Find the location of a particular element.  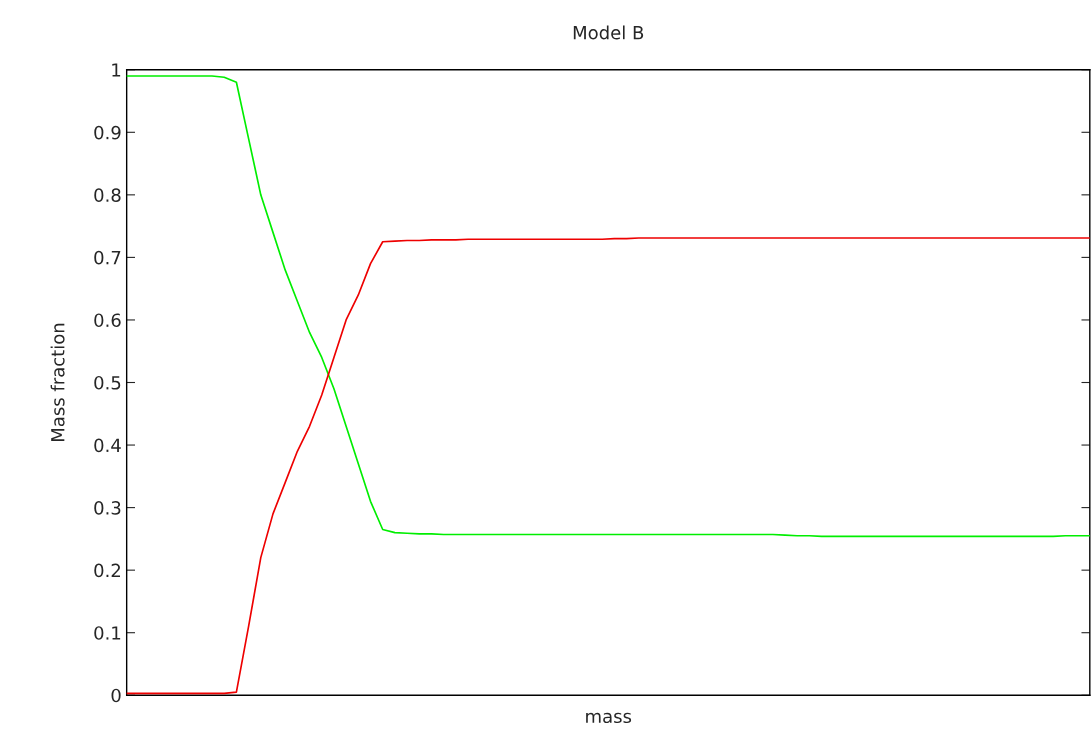

y-tick-label: 0.2 is located at coordinates (107, 570).